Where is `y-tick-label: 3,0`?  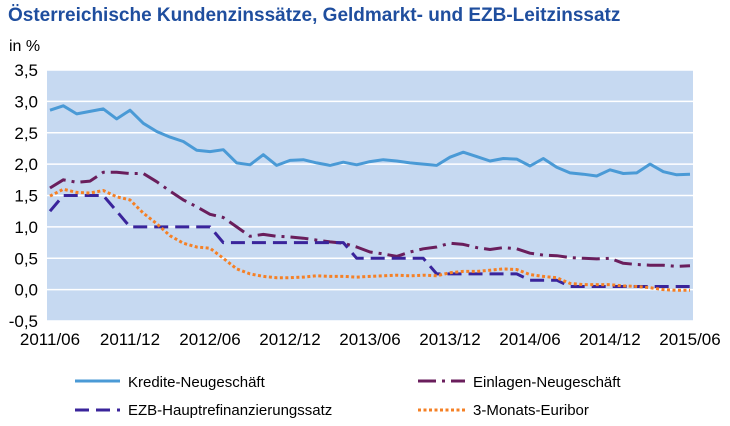
y-tick-label: 3,0 is located at coordinates (26, 101).